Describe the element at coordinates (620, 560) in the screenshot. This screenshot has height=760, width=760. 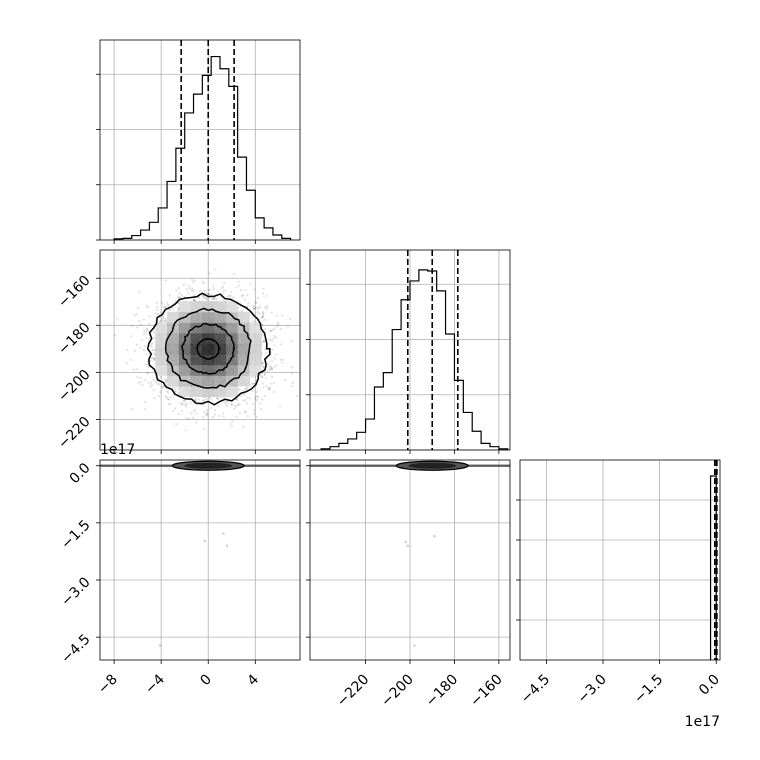
I see `panel-frame` at that location.